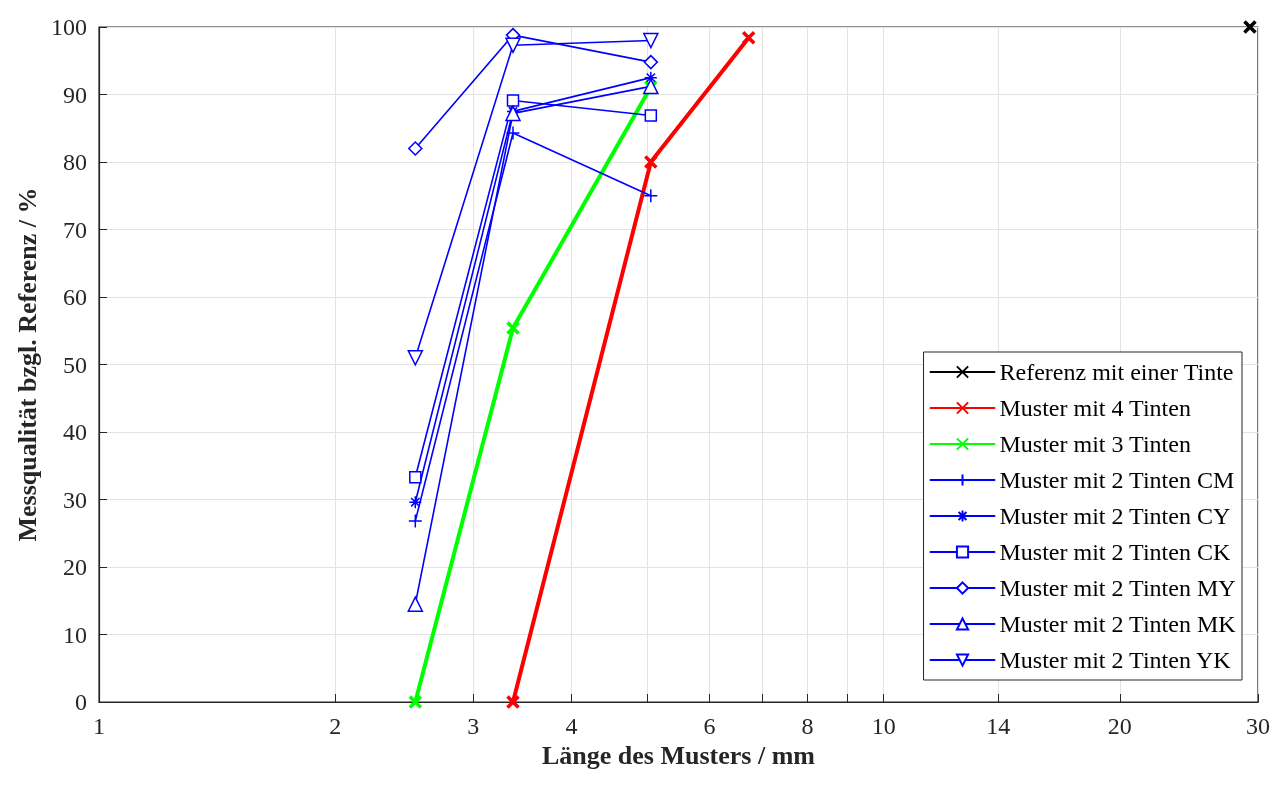  Describe the element at coordinates (1115, 660) in the screenshot. I see `legend-label: Muster mit 2 Tinten YK` at that location.